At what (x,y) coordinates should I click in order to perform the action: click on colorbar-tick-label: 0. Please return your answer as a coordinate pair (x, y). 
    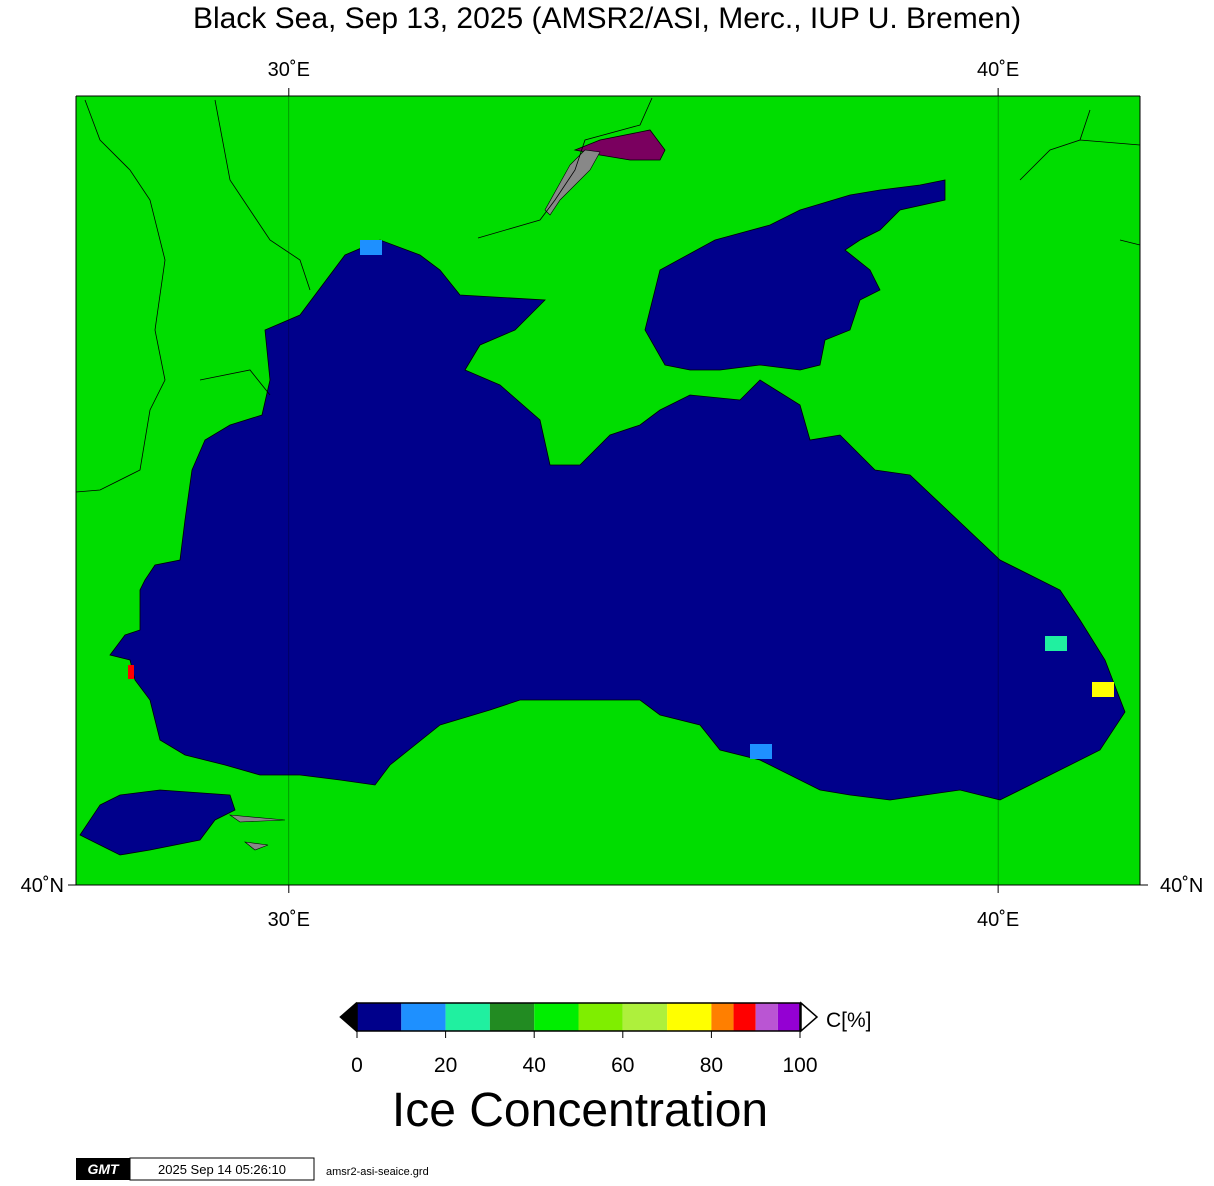
    Looking at the image, I should click on (357, 1065).